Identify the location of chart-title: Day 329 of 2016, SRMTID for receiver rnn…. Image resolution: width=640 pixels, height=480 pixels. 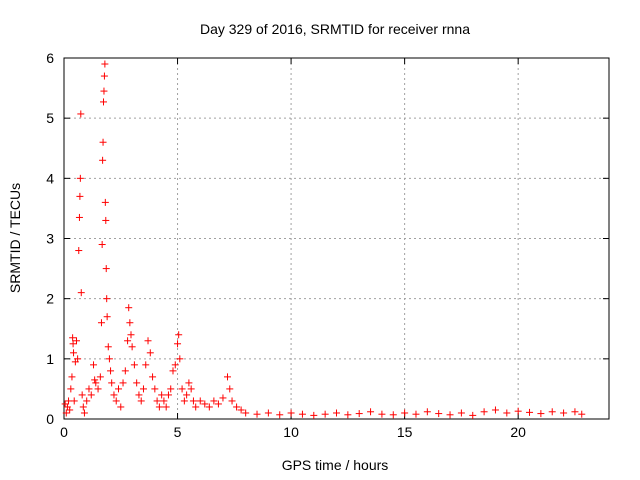
(335, 29).